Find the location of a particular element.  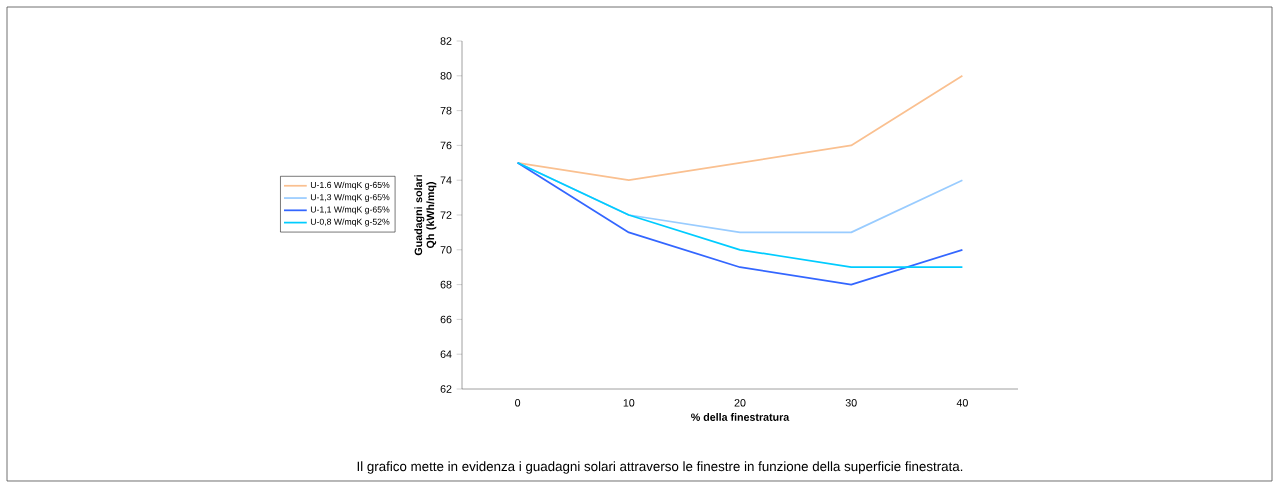

x-tick-label: 10 is located at coordinates (629, 403).